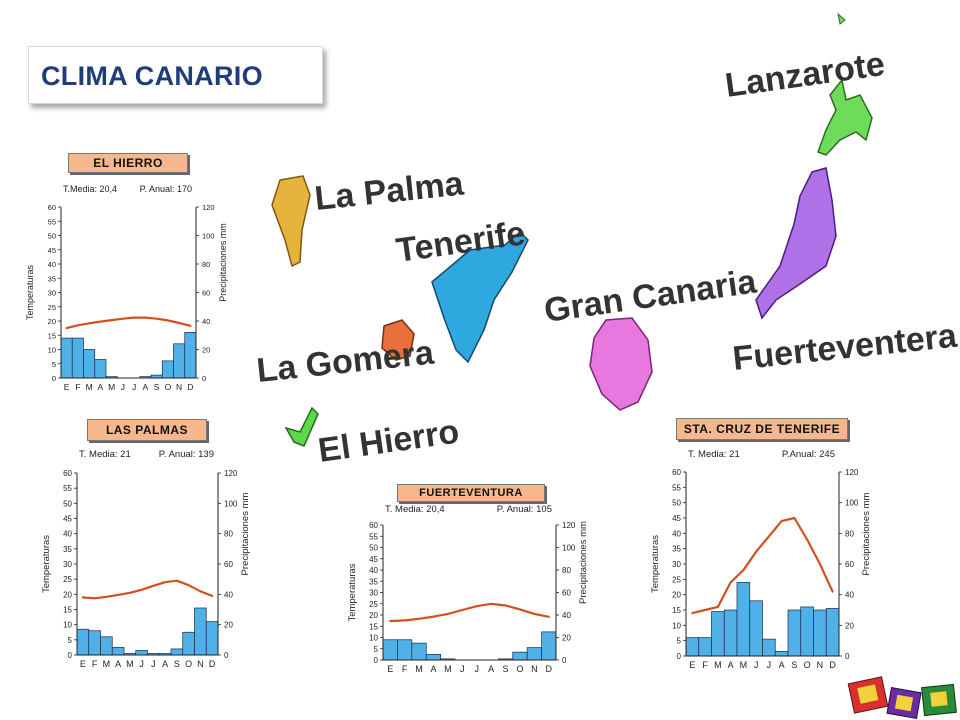 This screenshot has width=960, height=720. What do you see at coordinates (676, 503) in the screenshot?
I see `y-tick-label: 50` at bounding box center [676, 503].